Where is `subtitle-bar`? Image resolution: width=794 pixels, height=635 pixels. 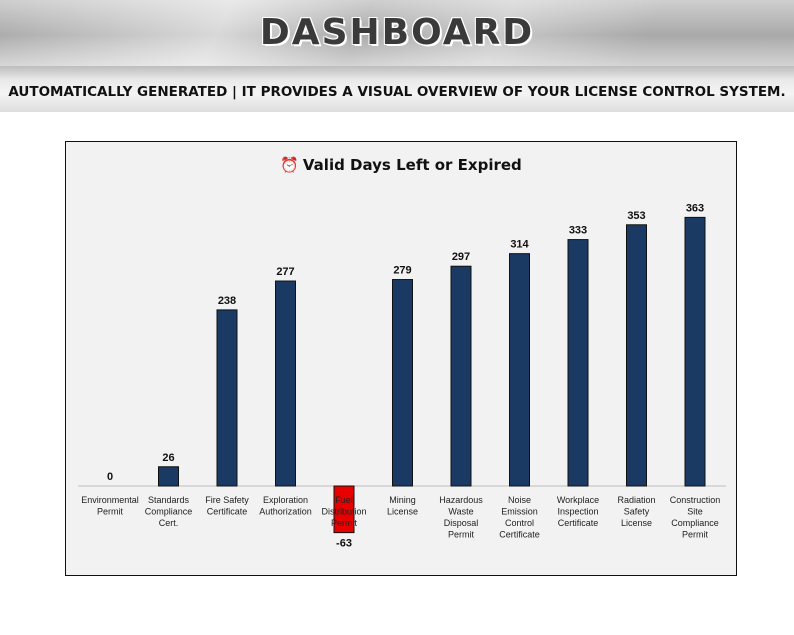 subtitle-bar is located at coordinates (397, 89).